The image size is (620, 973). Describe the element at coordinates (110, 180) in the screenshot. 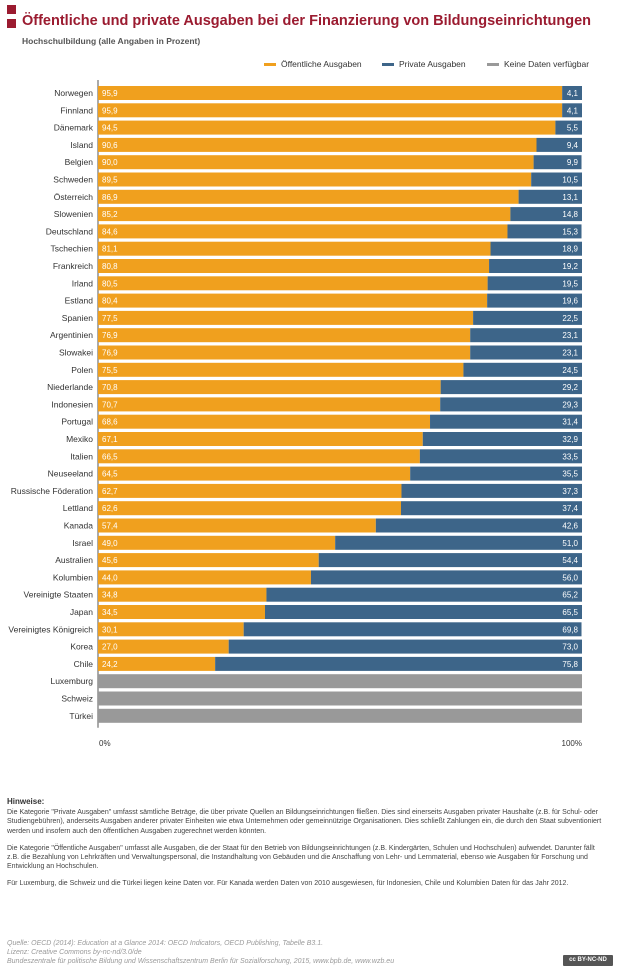

I see `data-label-public: 89,5` at that location.